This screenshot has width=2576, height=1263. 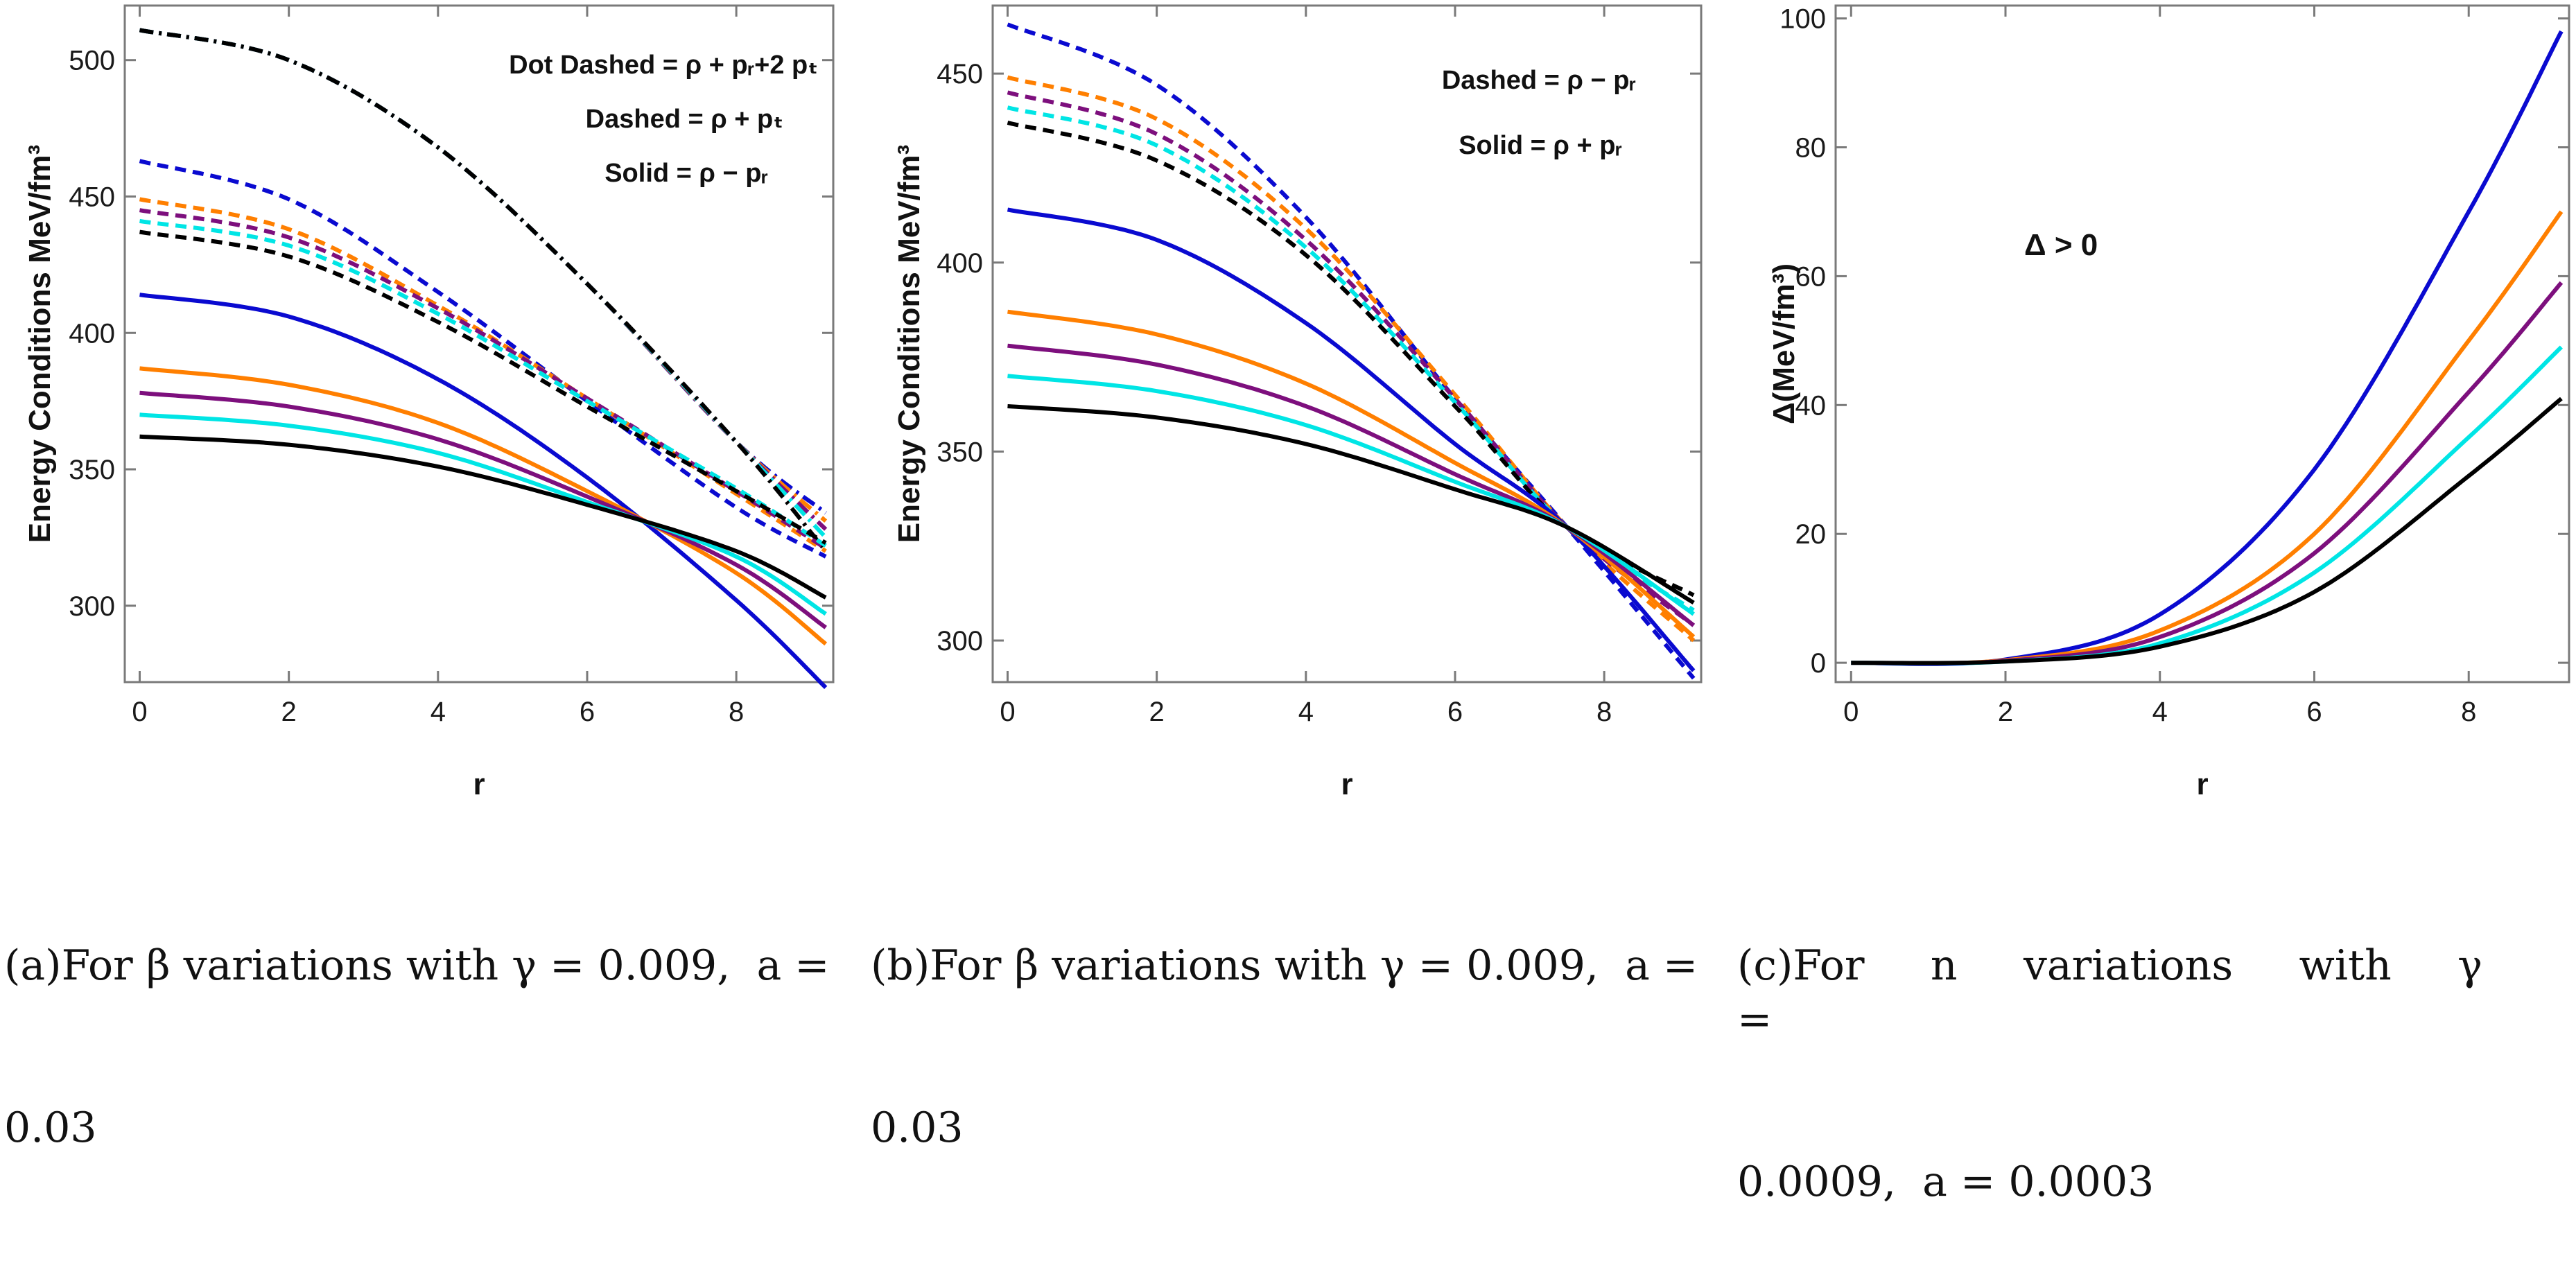 I want to click on panel-a-frame, so click(x=479, y=344).